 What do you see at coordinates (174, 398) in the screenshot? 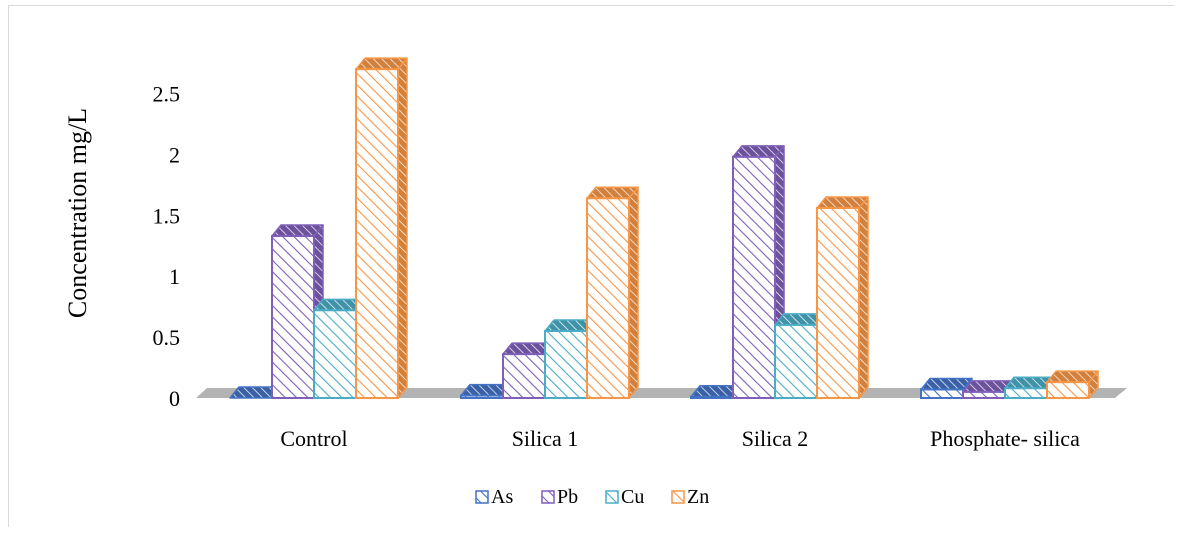
I see `y-tick-label: 0` at bounding box center [174, 398].